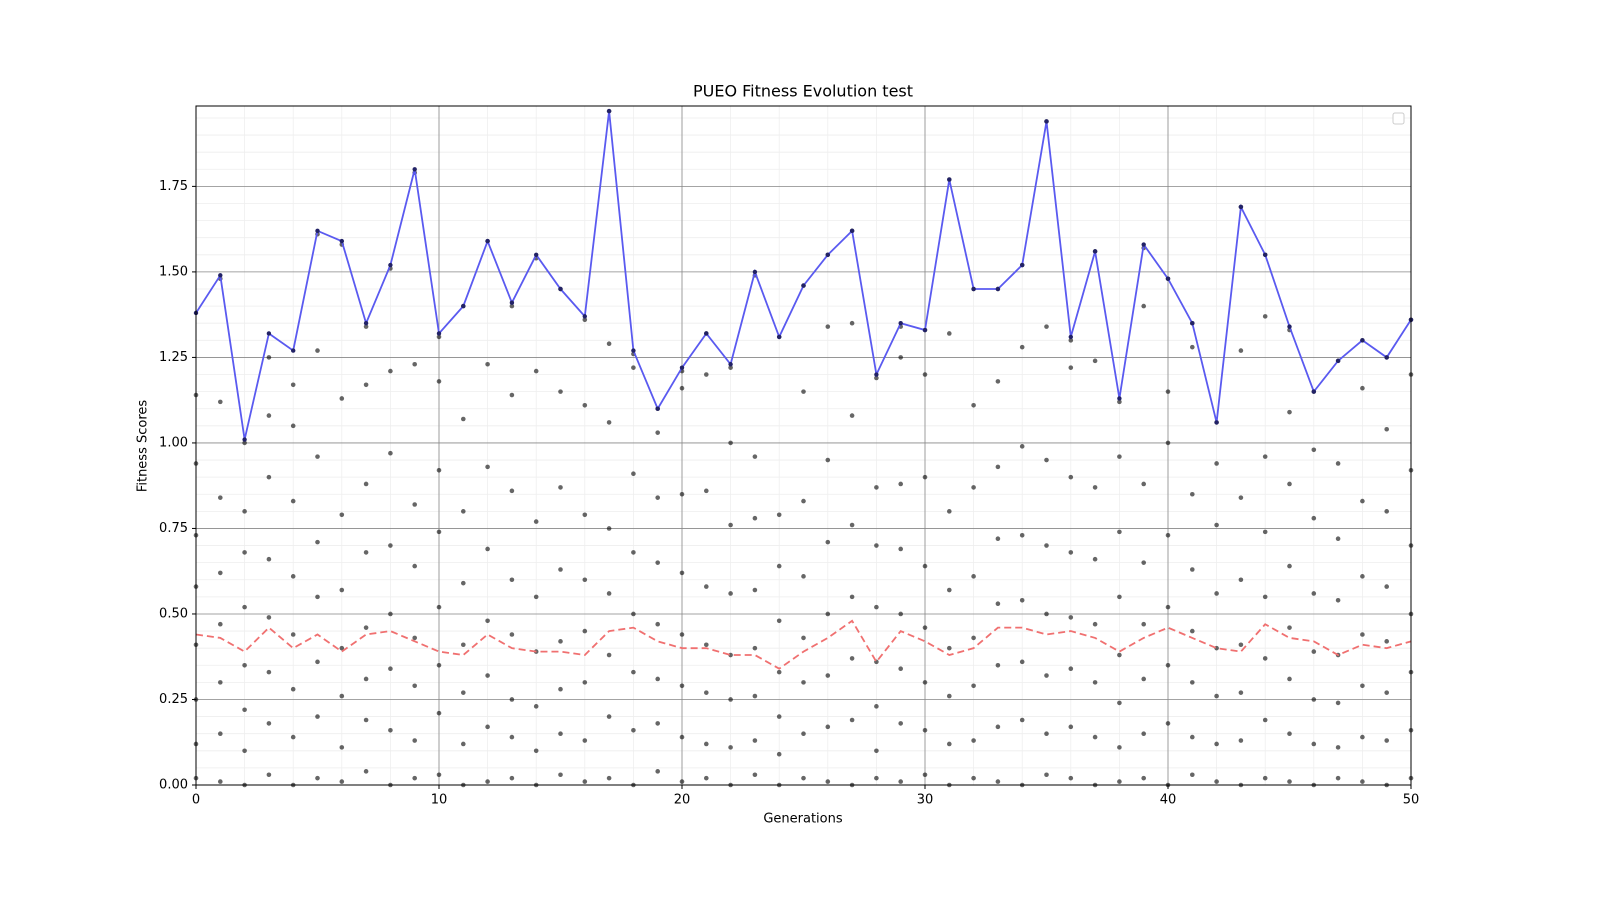 This screenshot has width=1600, height=900. I want to click on y-tick-label: 1.00, so click(173, 442).